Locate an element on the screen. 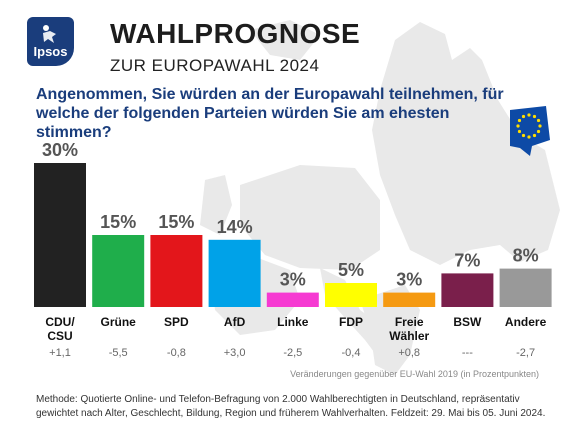 The height and width of the screenshot is (431, 574). bar-cdu-csu is located at coordinates (60, 235).